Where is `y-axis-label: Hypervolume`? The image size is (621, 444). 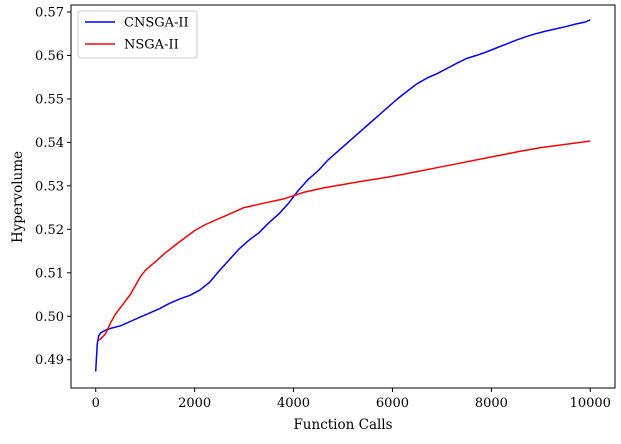
y-axis-label: Hypervolume is located at coordinates (18, 197).